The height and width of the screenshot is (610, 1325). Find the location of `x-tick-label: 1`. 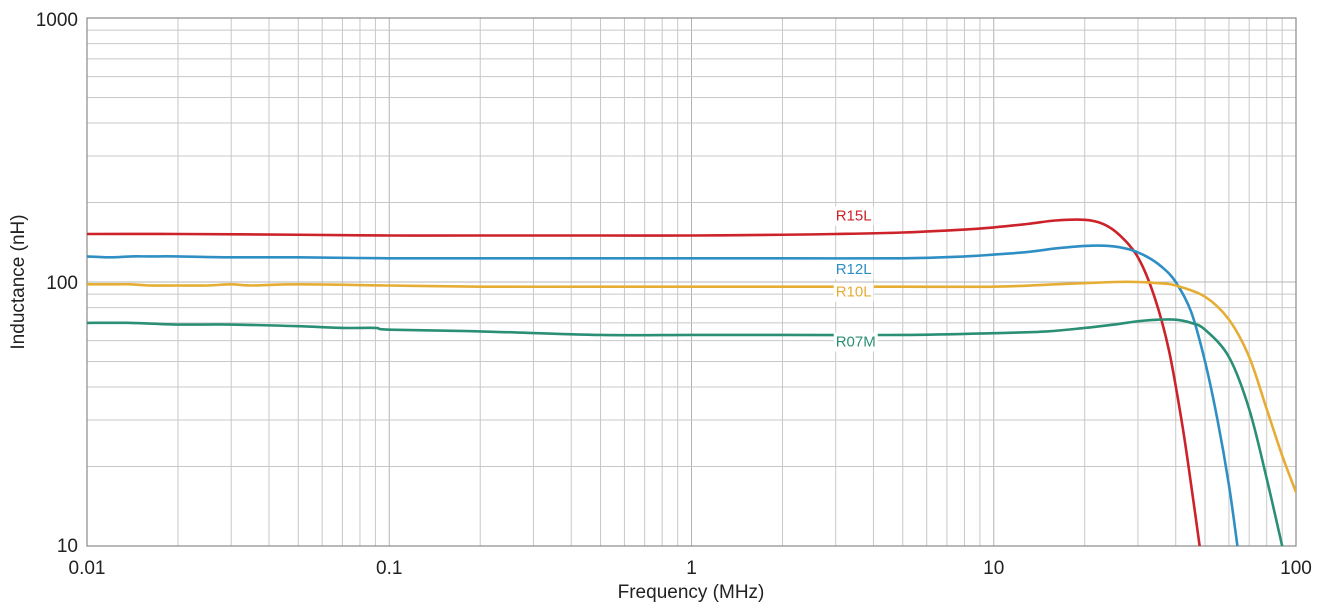

x-tick-label: 1 is located at coordinates (691, 568).